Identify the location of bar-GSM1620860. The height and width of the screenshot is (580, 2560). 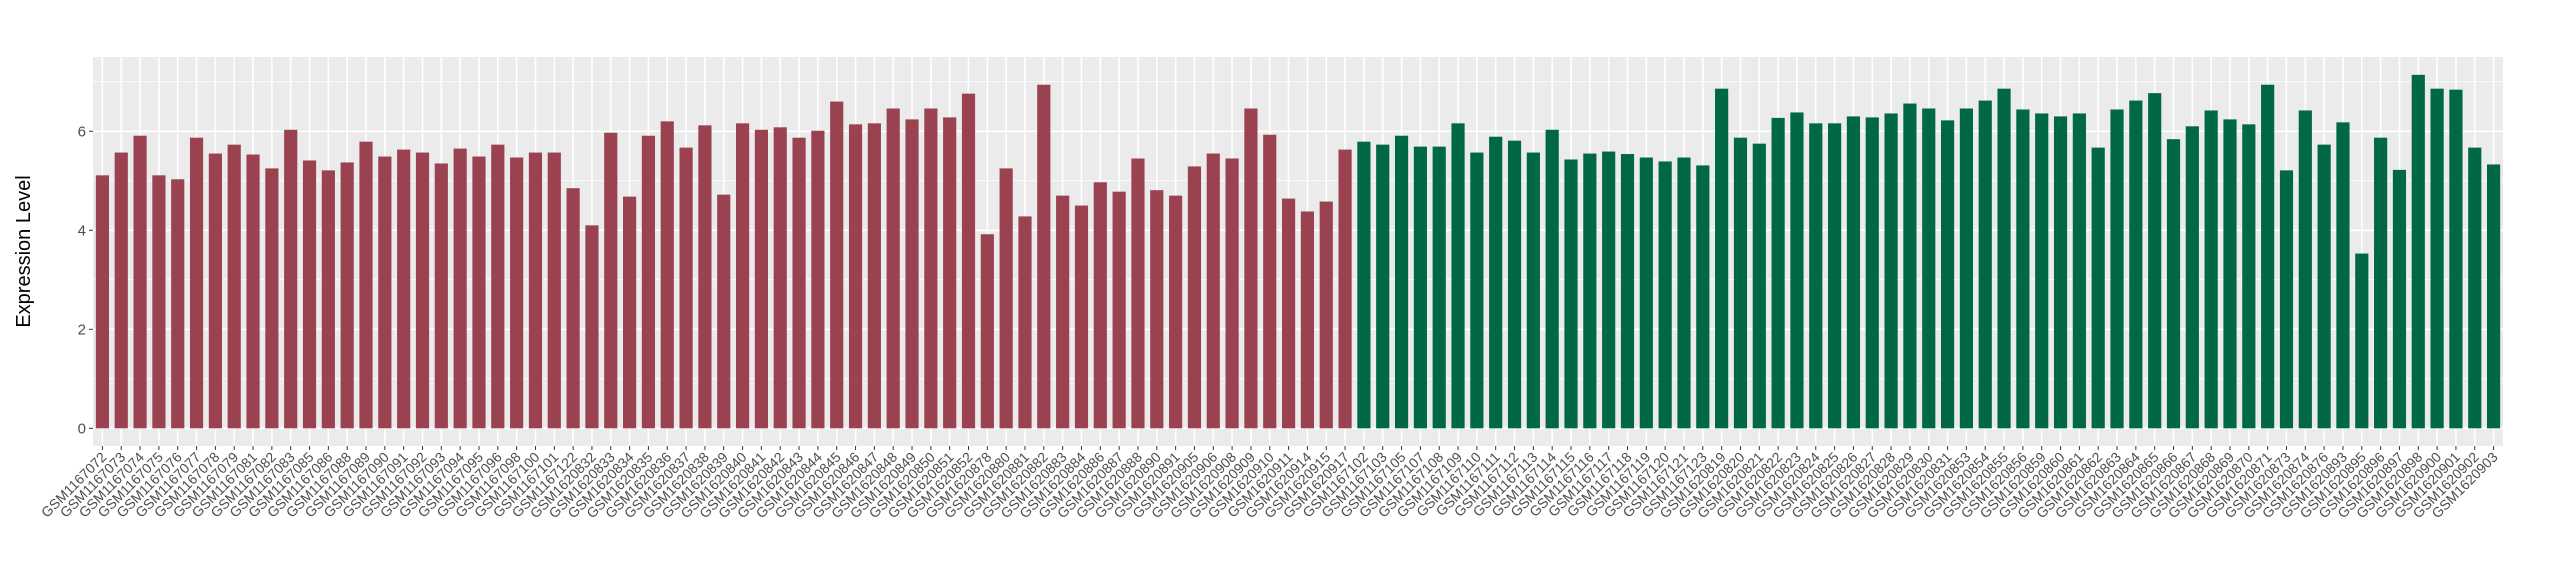
(2060, 272).